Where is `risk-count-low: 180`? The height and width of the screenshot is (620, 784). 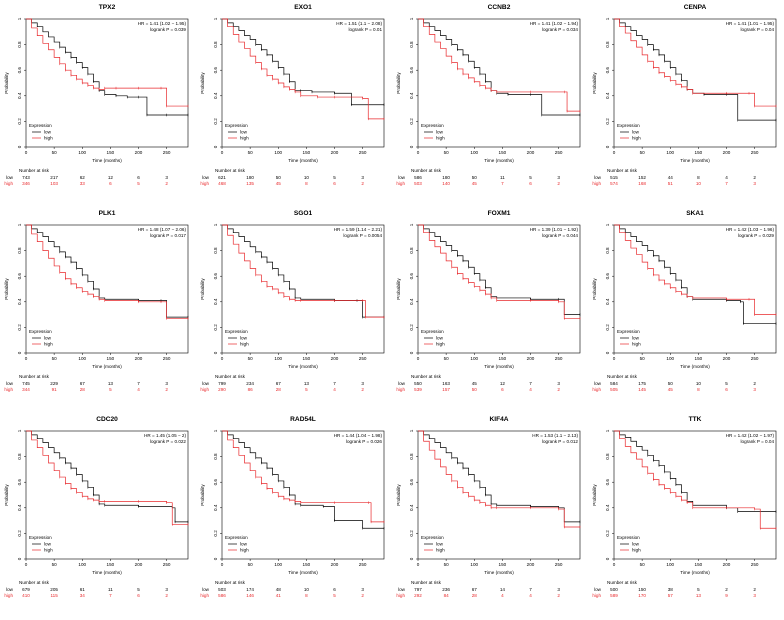
risk-count-low: 180 is located at coordinates (250, 177).